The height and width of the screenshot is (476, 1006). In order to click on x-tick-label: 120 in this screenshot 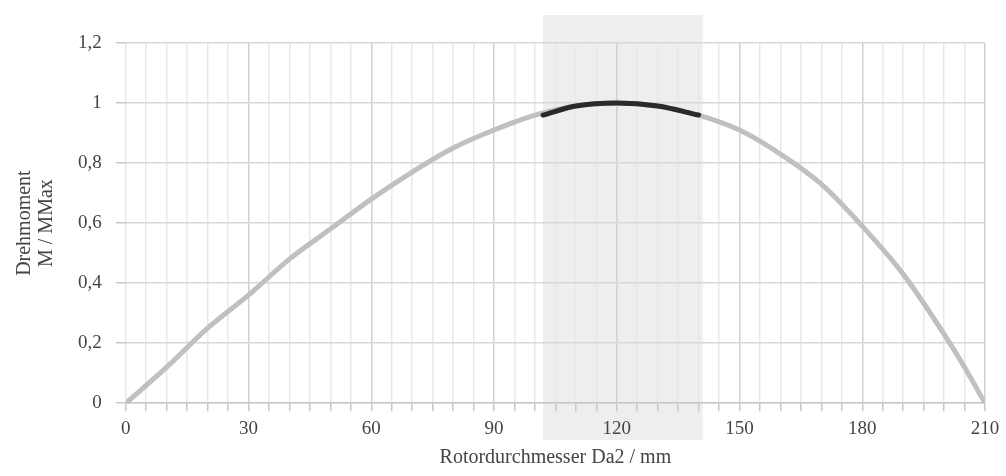, I will do `click(616, 427)`.